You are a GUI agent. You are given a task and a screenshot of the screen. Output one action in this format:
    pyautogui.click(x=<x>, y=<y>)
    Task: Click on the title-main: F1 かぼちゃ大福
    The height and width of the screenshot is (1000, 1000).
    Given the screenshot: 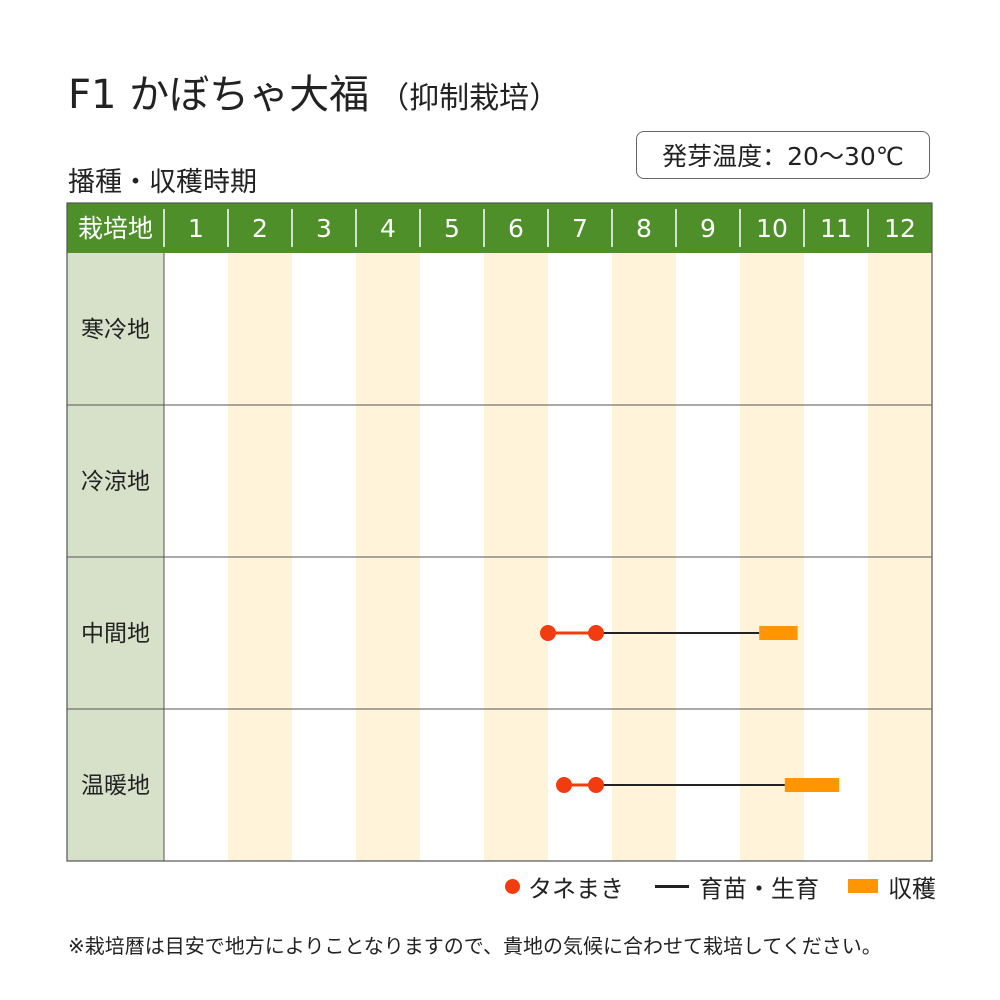 What is the action you would take?
    pyautogui.click(x=219, y=95)
    